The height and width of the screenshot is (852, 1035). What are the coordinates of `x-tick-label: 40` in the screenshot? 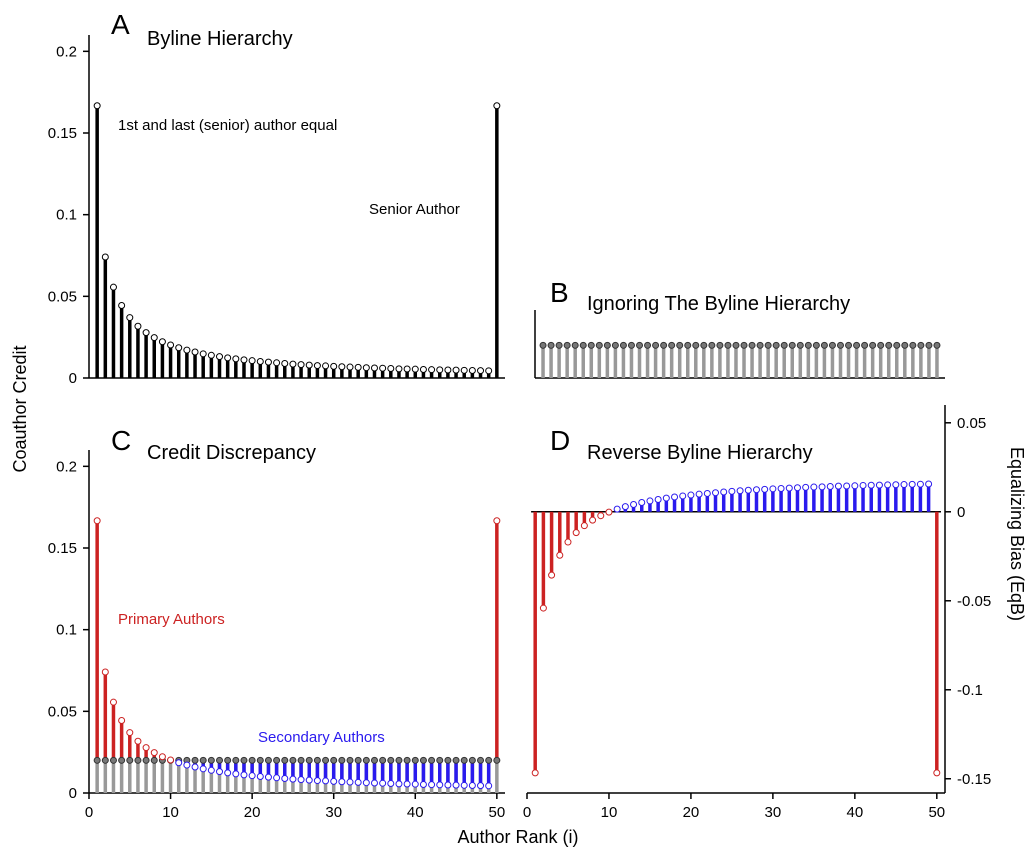 It's located at (415, 812).